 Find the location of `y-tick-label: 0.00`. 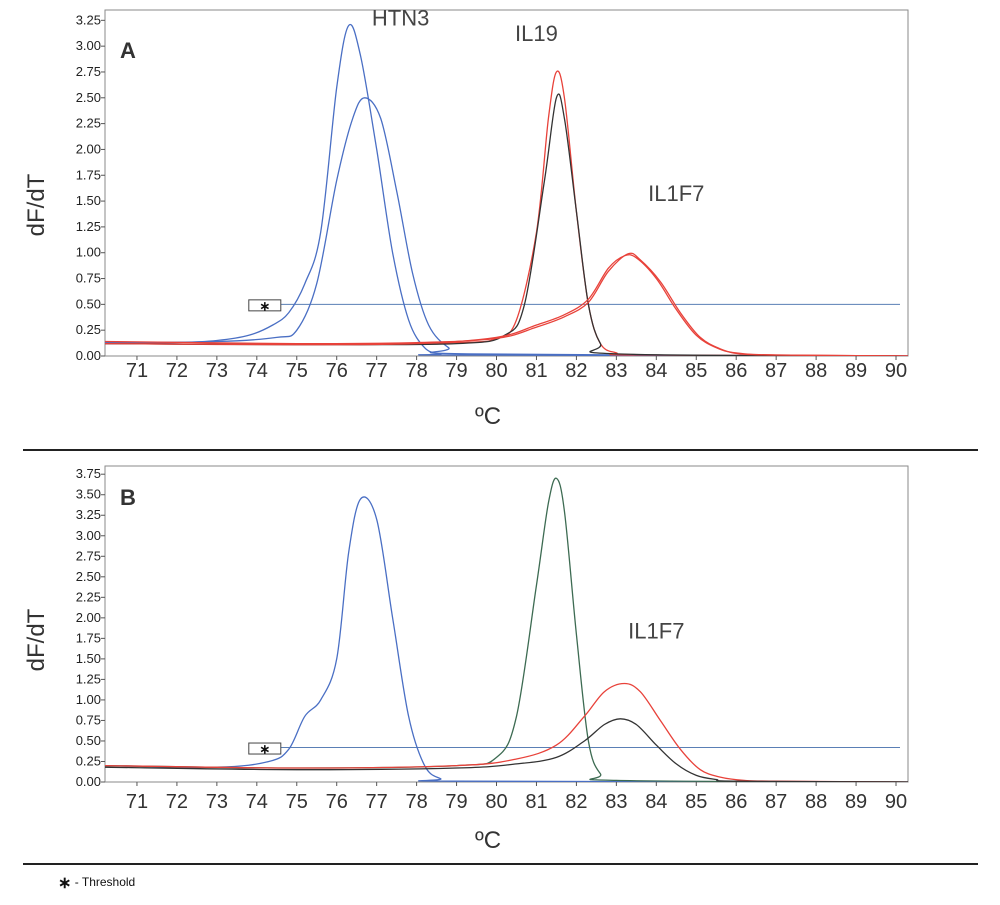

y-tick-label: 0.00 is located at coordinates (88, 355).